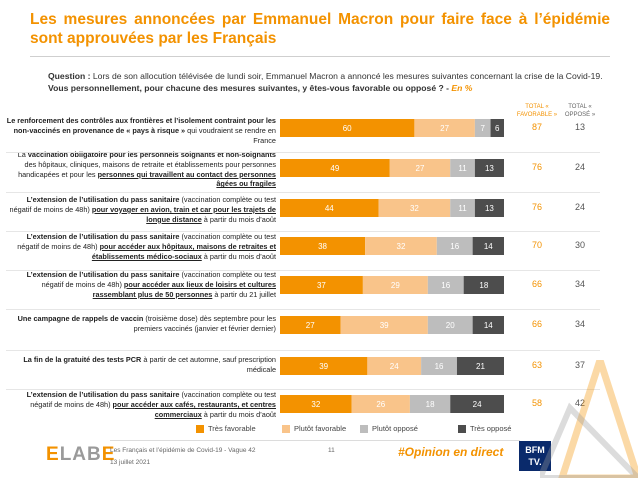 The image size is (638, 478). What do you see at coordinates (462, 88) in the screenshot?
I see `question-unit: En %` at bounding box center [462, 88].